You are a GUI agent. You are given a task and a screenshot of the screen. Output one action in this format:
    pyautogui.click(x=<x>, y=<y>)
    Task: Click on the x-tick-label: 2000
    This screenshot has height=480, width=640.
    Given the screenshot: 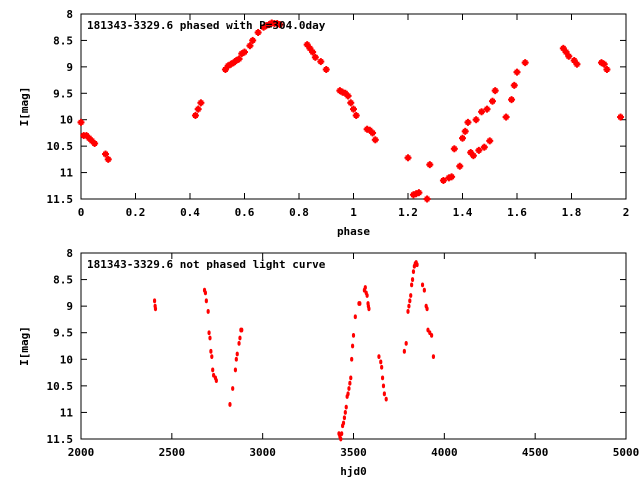 What is the action you would take?
    pyautogui.click(x=81, y=452)
    